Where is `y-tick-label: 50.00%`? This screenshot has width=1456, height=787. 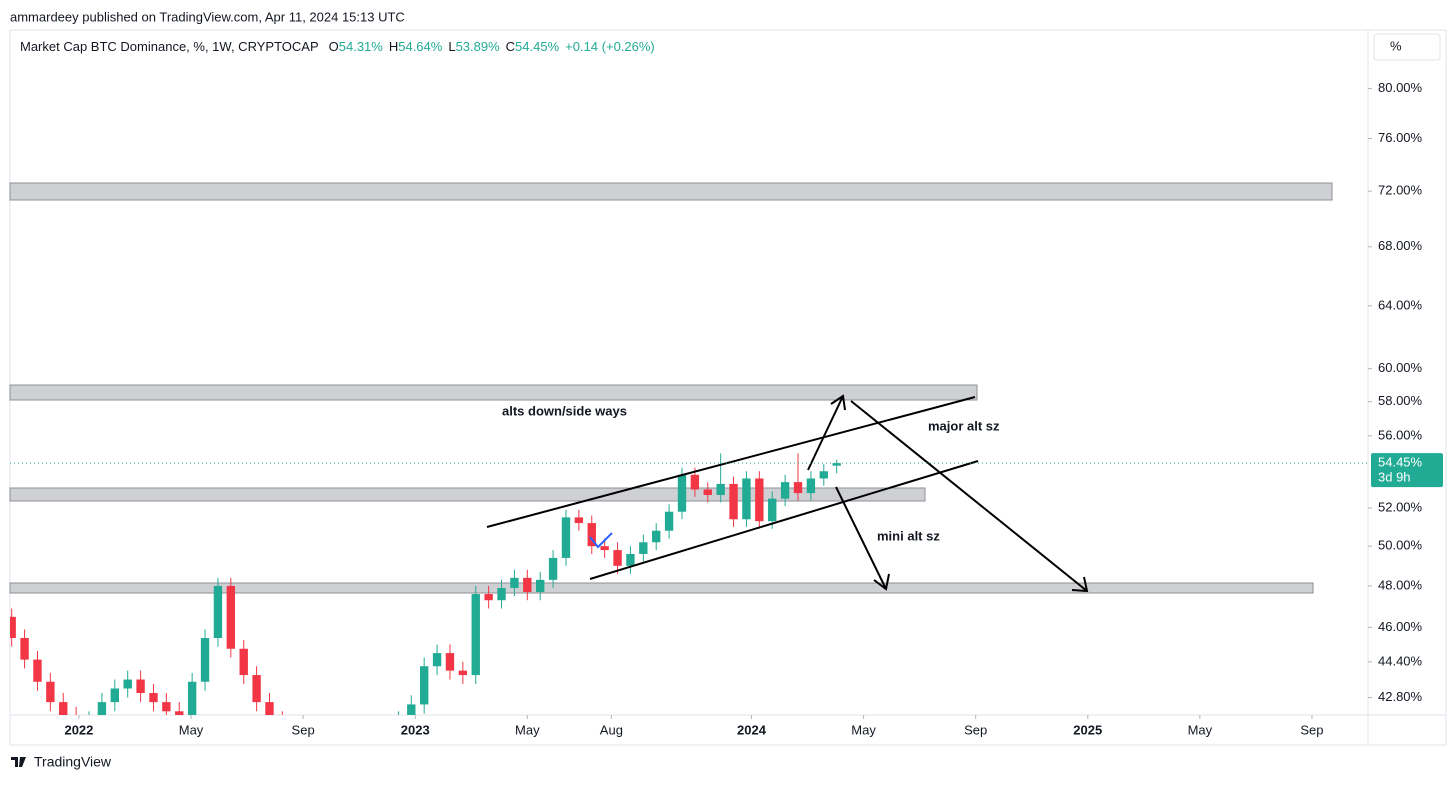
y-tick-label: 50.00% is located at coordinates (1400, 545).